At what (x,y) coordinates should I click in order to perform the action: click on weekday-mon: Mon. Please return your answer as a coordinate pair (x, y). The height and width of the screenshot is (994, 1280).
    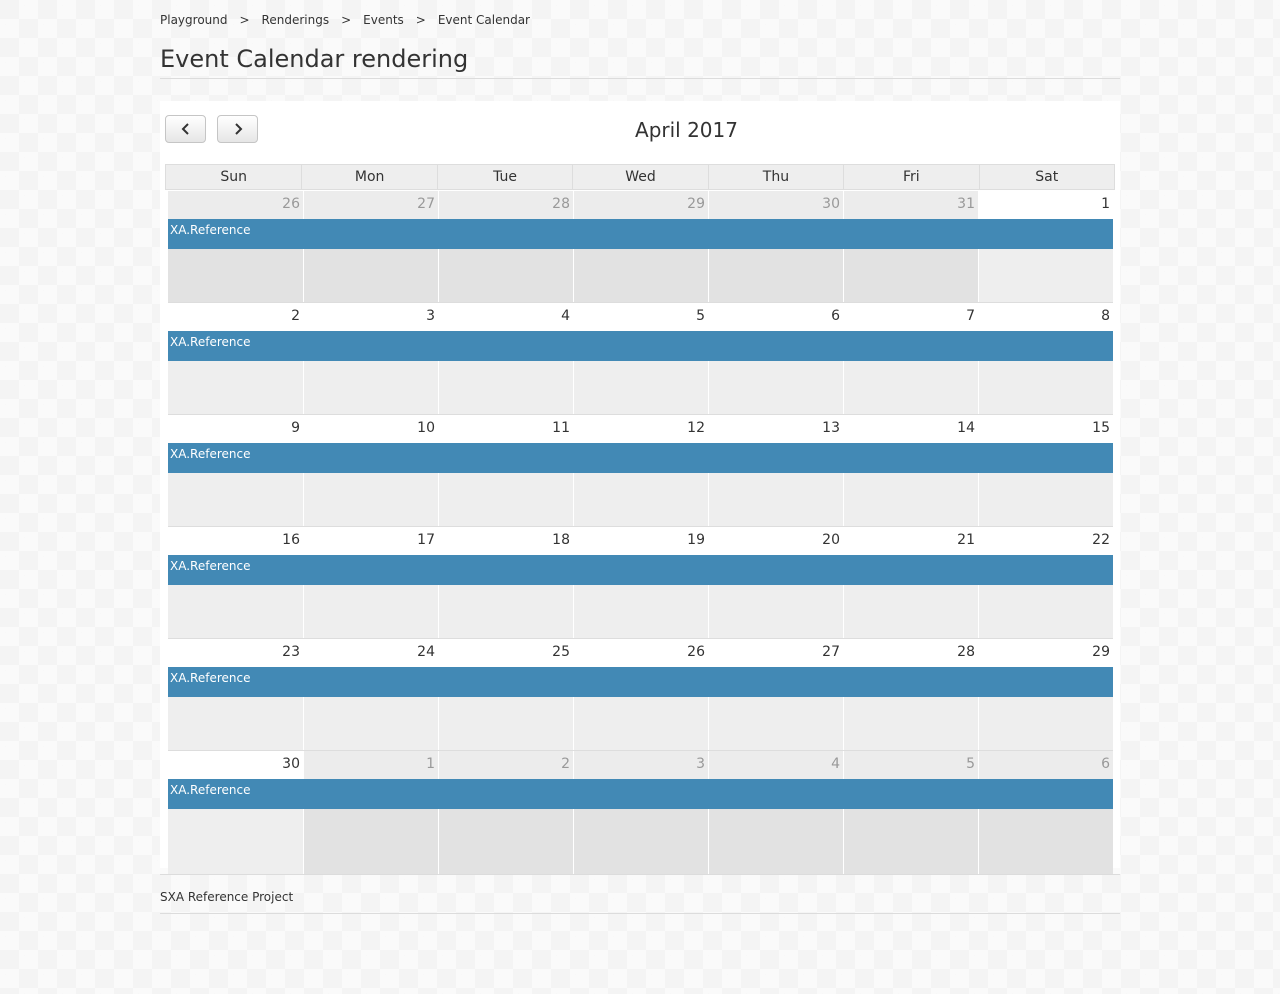
    Looking at the image, I should click on (368, 177).